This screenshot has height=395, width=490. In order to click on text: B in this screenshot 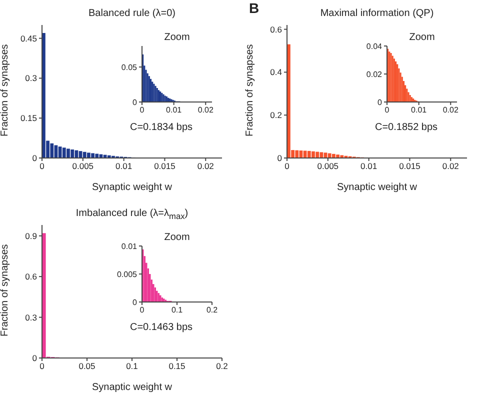, I will do `click(254, 8)`.